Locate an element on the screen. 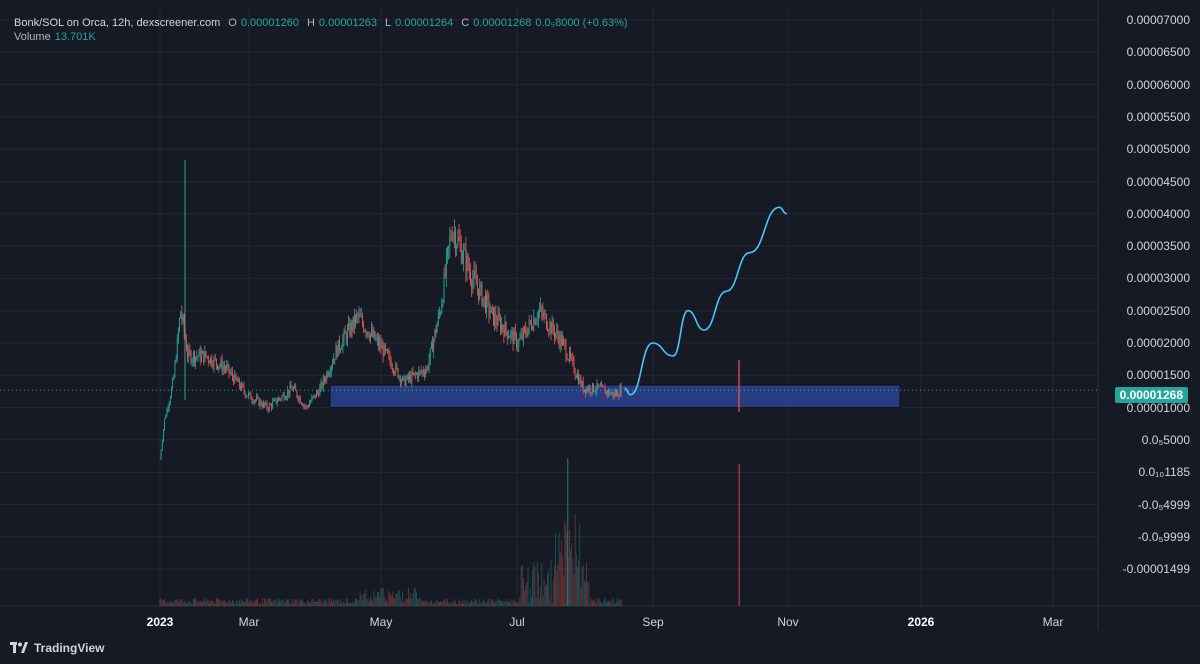 This screenshot has height=664, width=1200. price-tick-label: 0.0₅5000 is located at coordinates (1165, 439).